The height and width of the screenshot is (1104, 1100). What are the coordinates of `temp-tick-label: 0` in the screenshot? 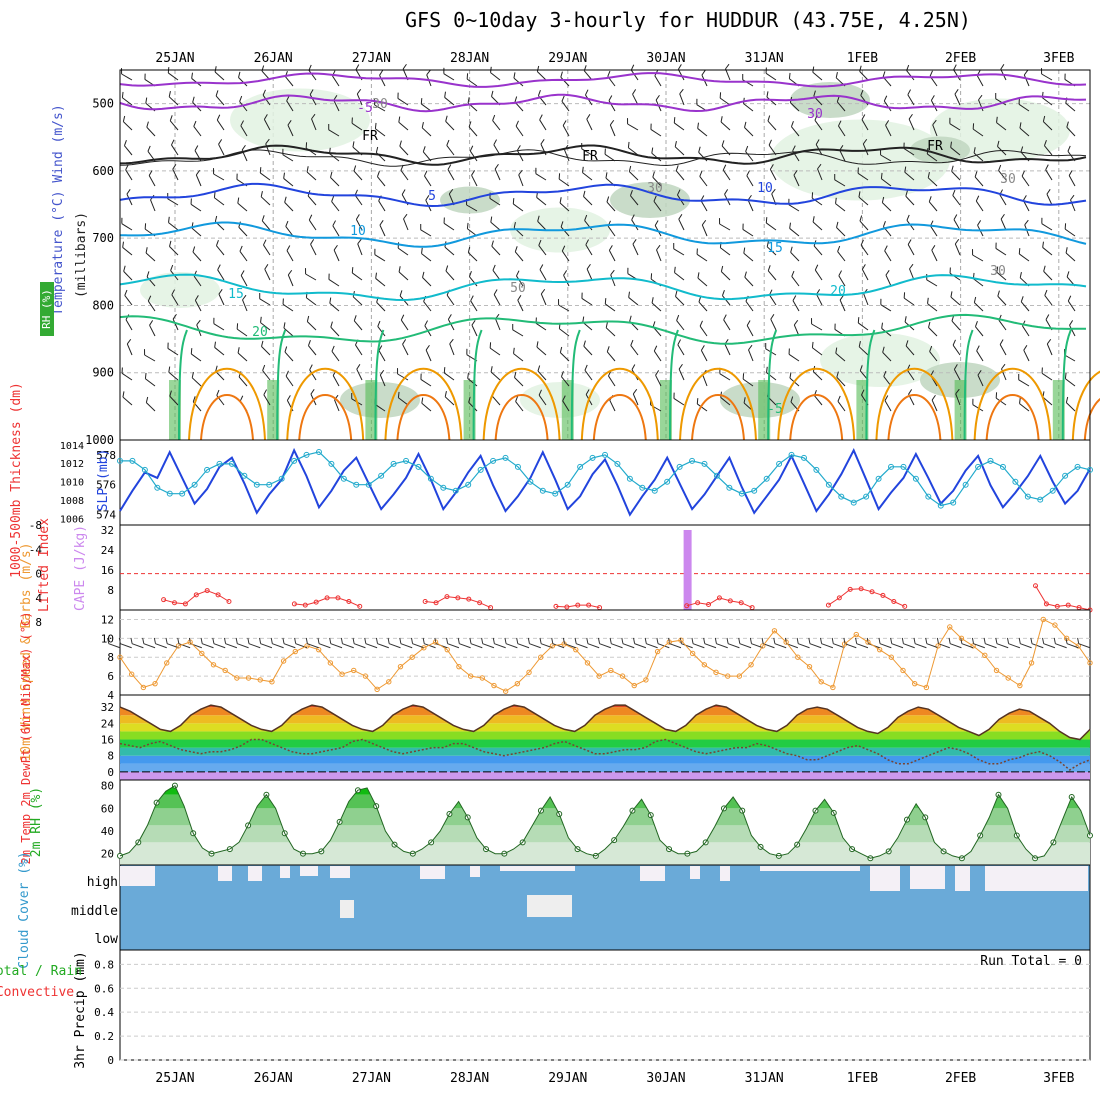 It's located at (110, 772).